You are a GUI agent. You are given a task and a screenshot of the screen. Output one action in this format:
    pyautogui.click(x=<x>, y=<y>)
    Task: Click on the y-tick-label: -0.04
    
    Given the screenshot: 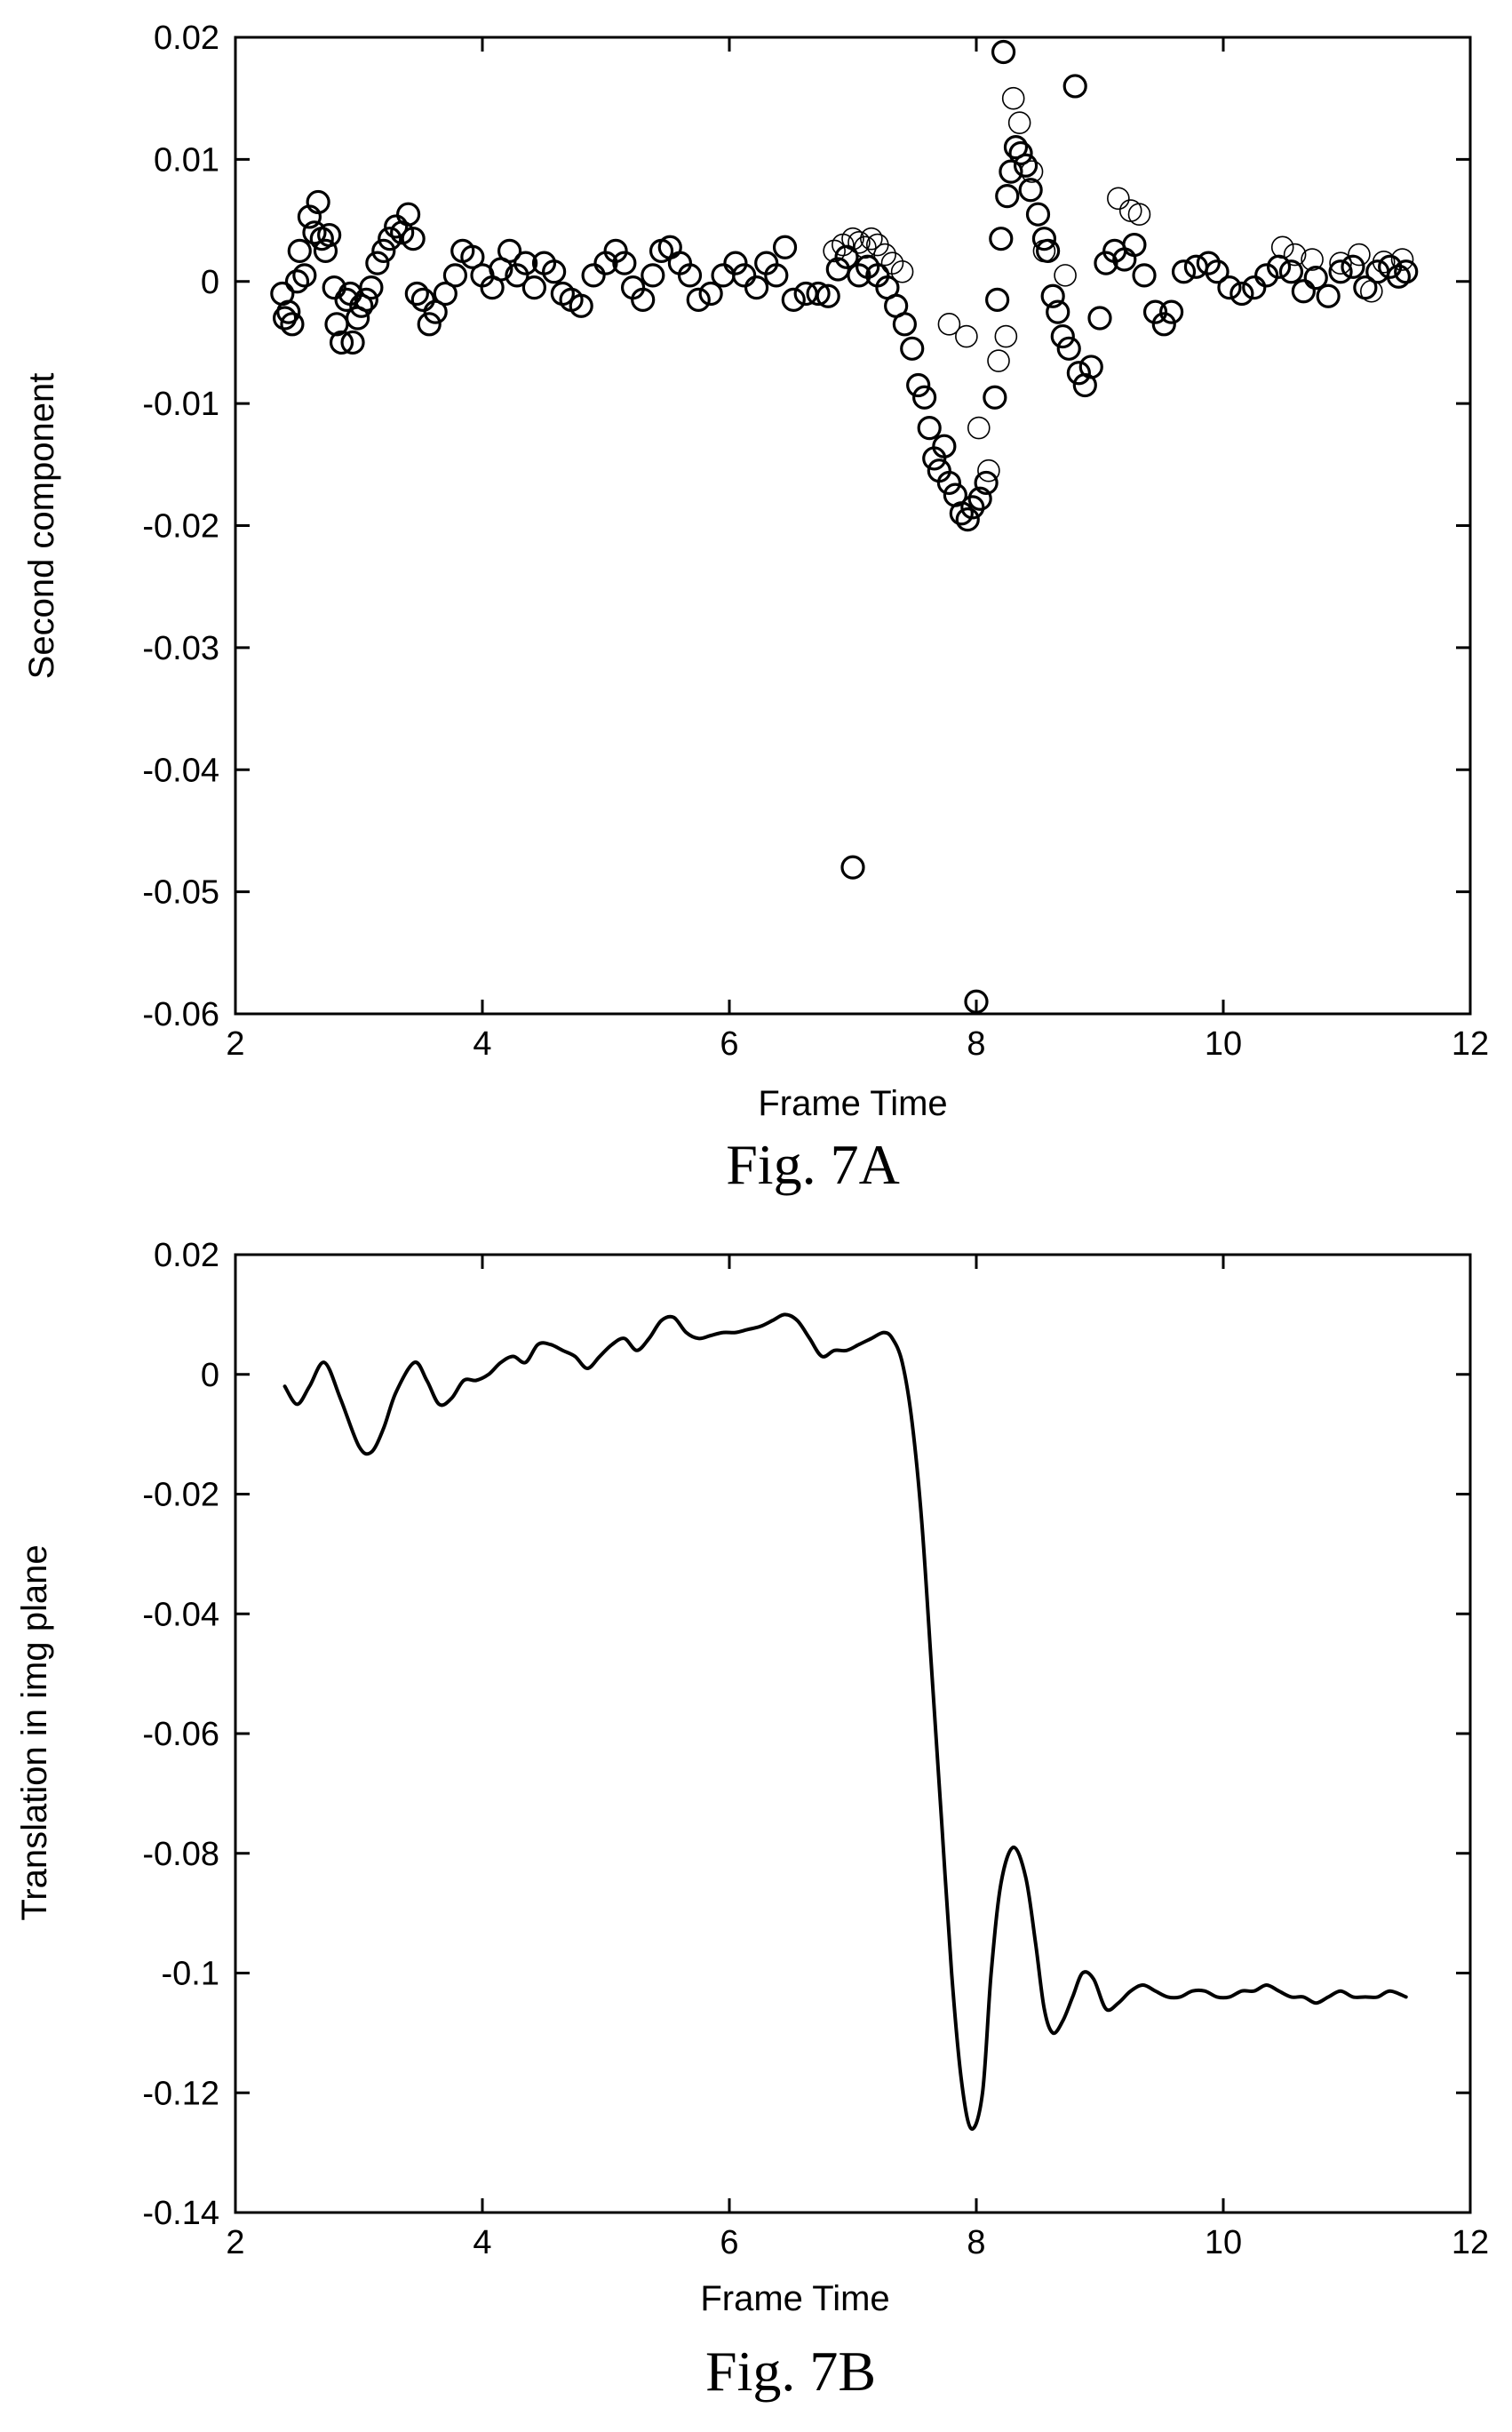 What is the action you would take?
    pyautogui.click(x=180, y=770)
    